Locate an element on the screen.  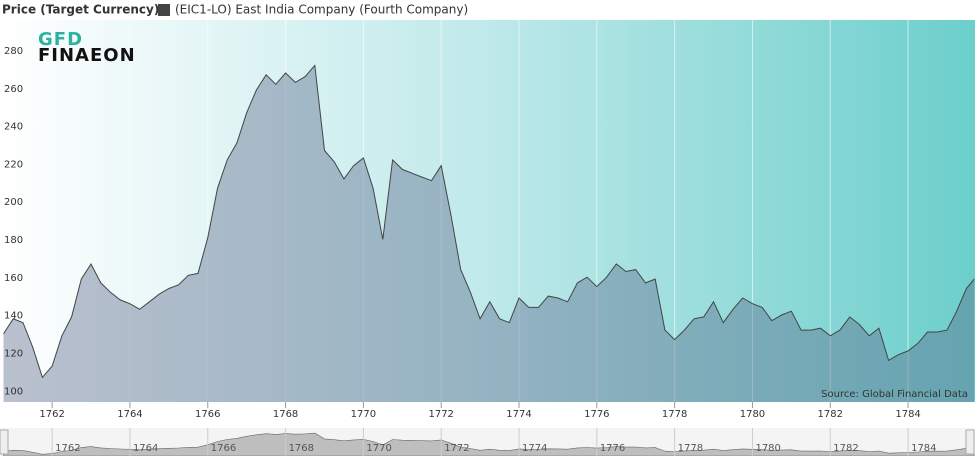
navigator-tick-label: 1782 is located at coordinates (845, 448).